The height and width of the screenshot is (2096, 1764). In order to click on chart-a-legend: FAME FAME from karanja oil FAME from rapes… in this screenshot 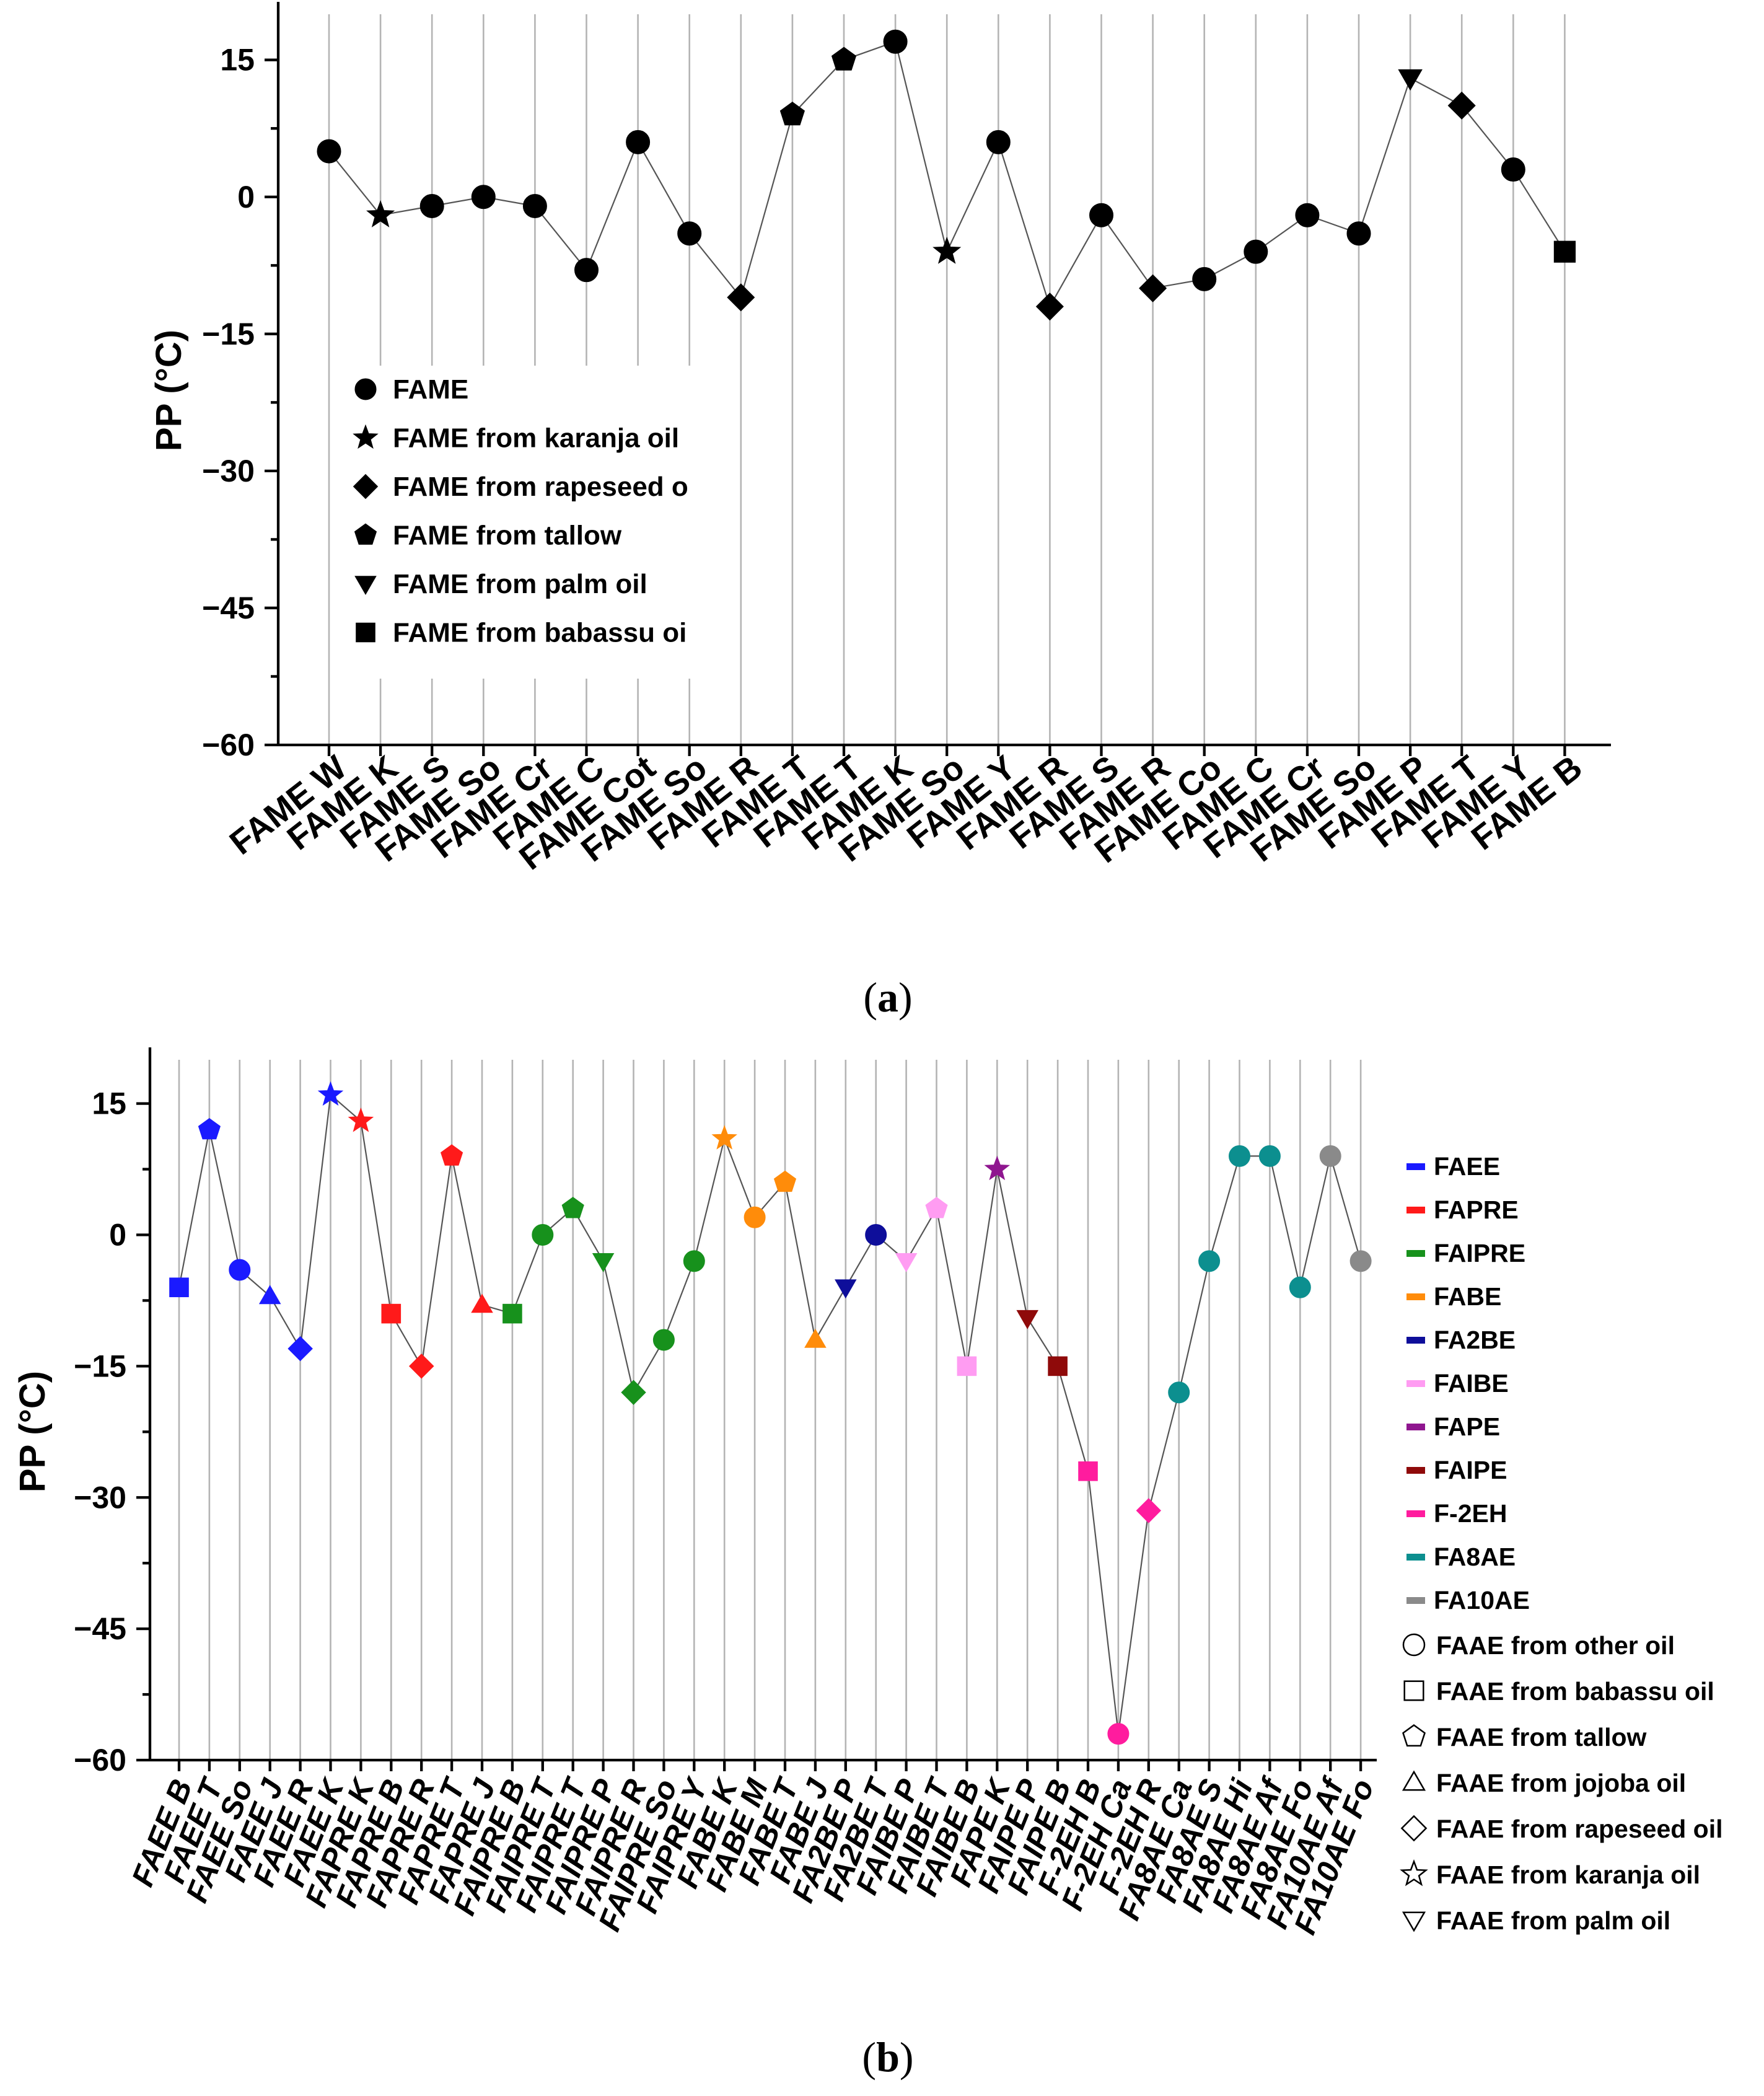, I will do `click(527, 522)`.